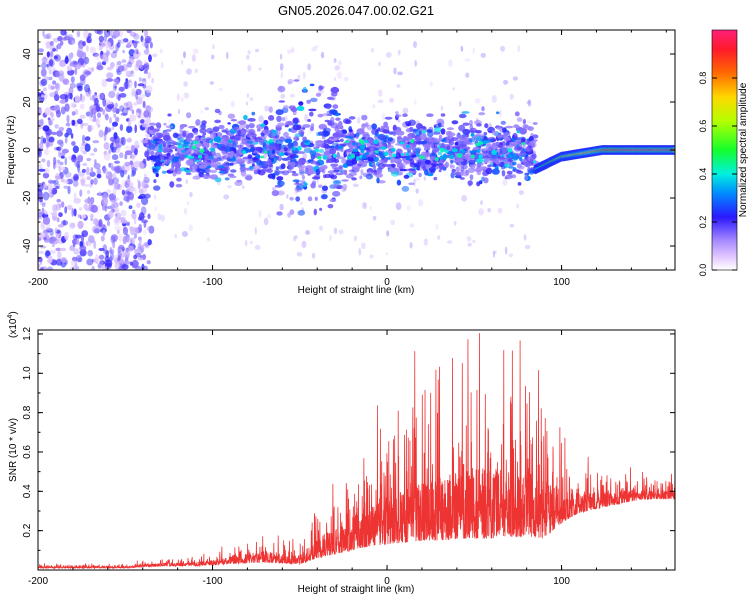  I want to click on y-tick-label: 0.2, so click(27, 530).